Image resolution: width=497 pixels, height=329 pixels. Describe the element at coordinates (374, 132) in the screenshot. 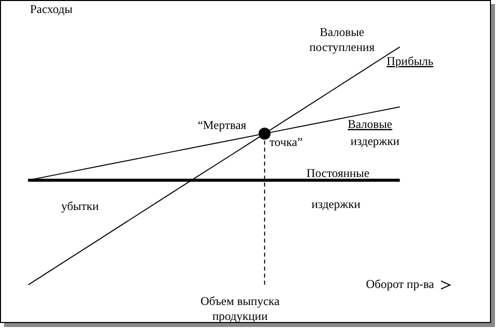

I see `series-label: Валовые издержки` at that location.